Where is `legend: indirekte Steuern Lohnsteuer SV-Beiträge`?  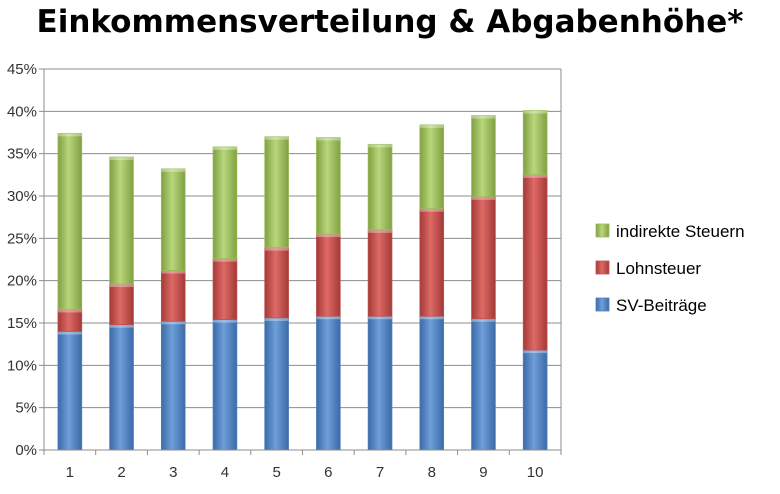
legend: indirekte Steuern Lohnsteuer SV-Beiträge is located at coordinates (670, 268).